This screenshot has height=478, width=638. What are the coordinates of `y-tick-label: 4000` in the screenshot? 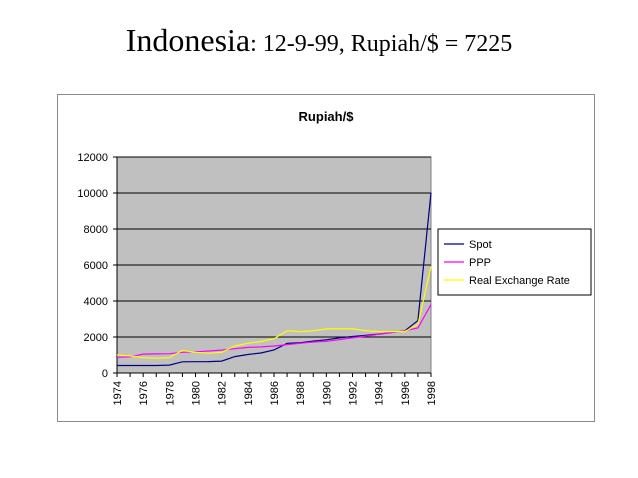 It's located at (96, 302).